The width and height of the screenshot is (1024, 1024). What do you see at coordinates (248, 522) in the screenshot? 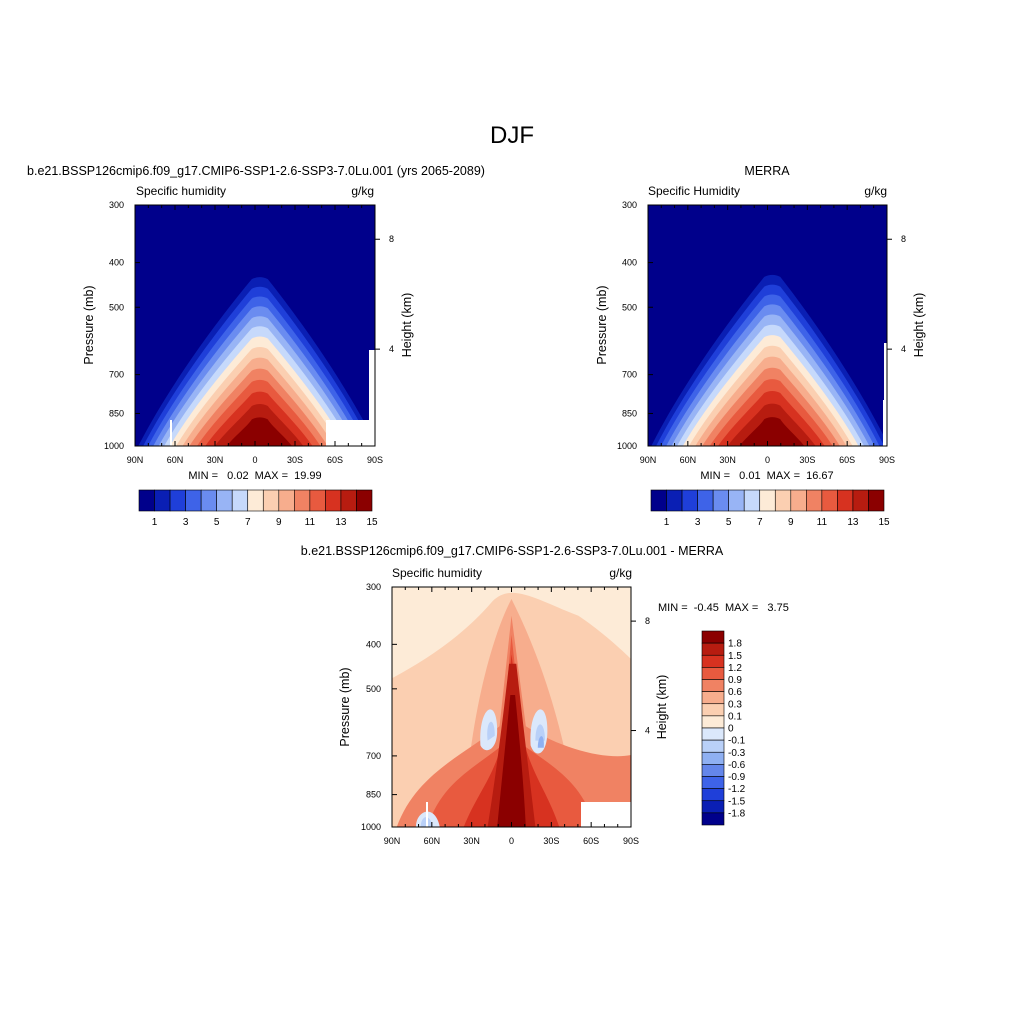
I see `colorbar-label: 7` at bounding box center [248, 522].